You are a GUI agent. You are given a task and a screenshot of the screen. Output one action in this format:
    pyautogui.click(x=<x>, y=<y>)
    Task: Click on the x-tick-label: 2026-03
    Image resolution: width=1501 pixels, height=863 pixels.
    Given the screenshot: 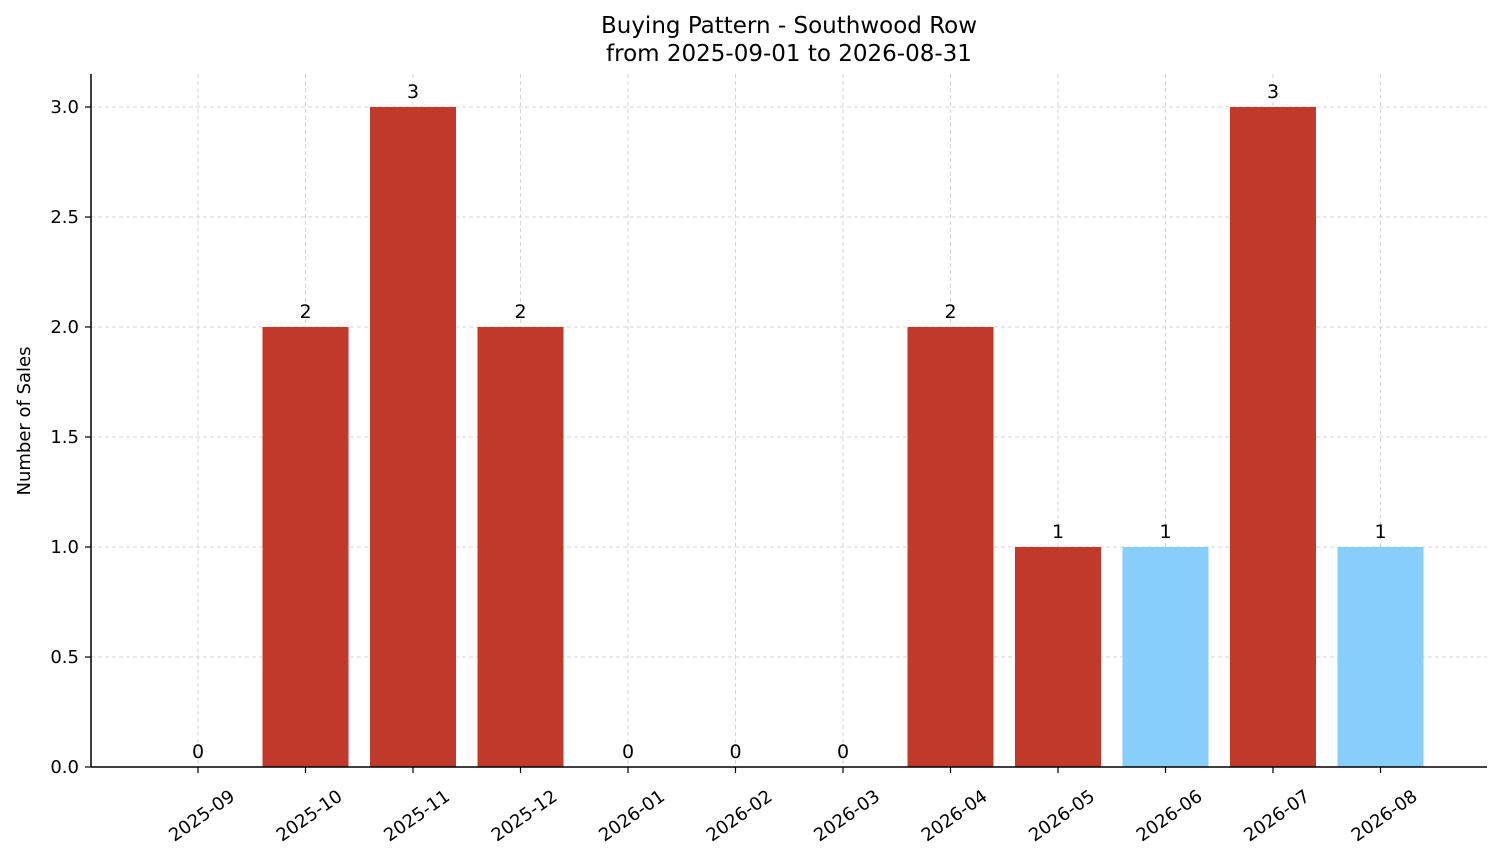 What is the action you would take?
    pyautogui.click(x=847, y=816)
    